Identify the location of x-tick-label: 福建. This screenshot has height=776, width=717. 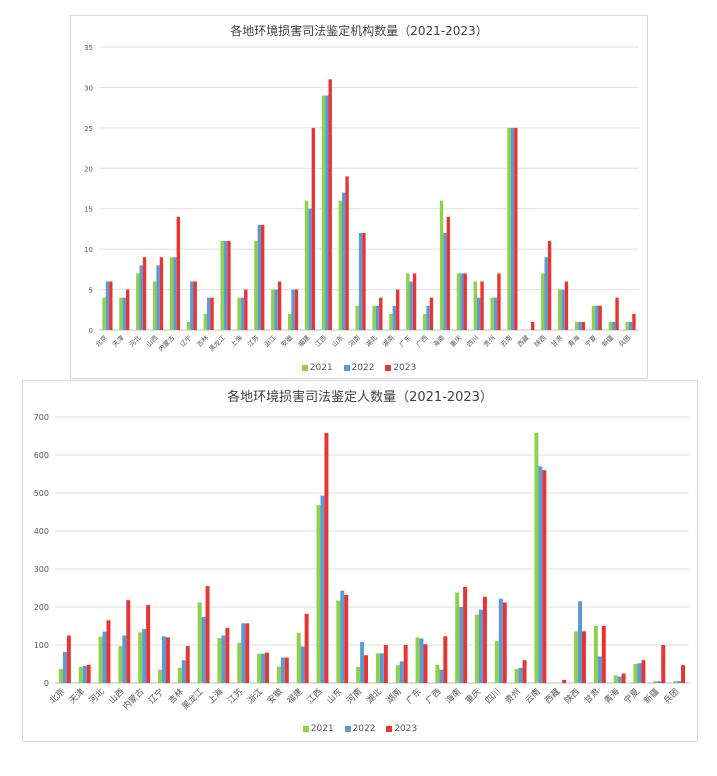
(295, 696).